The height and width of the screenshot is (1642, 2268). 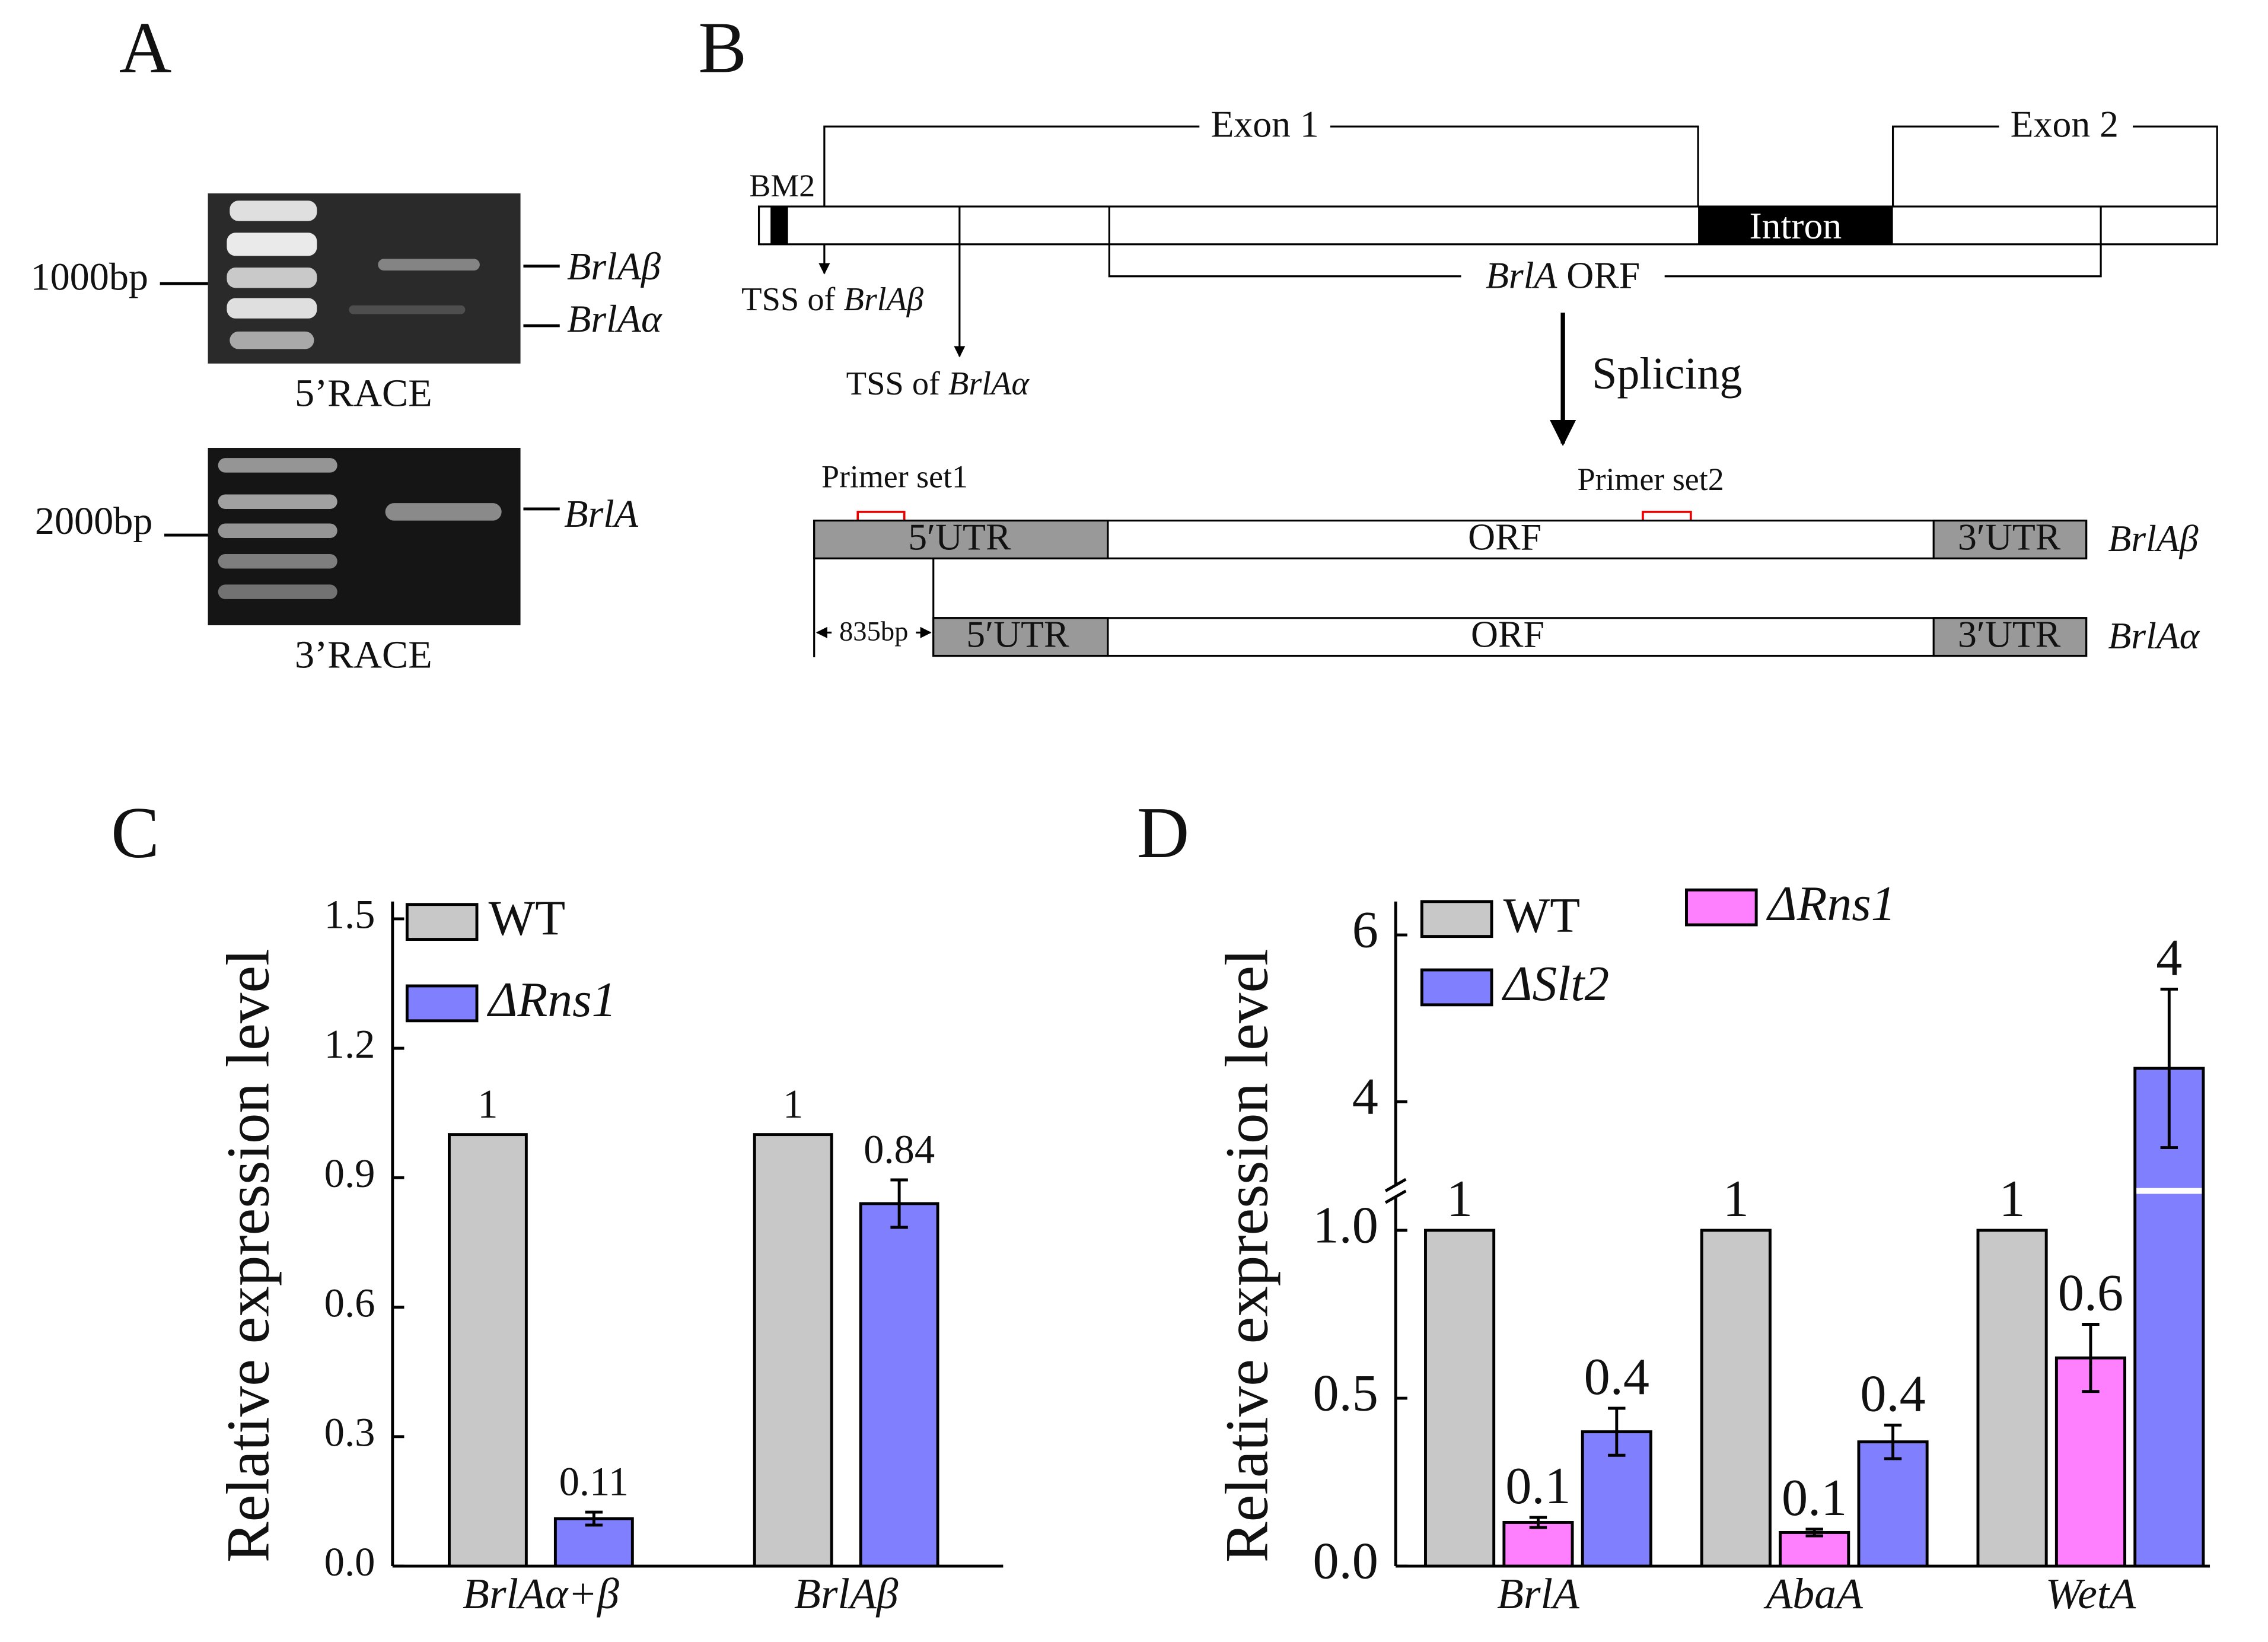 What do you see at coordinates (1487, 226) in the screenshot?
I see `gene` at bounding box center [1487, 226].